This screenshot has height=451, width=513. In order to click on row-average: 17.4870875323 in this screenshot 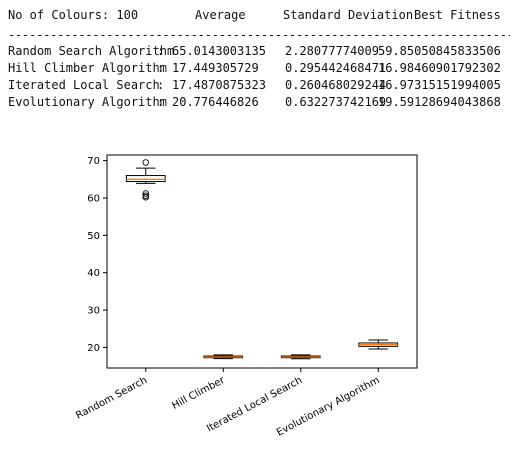, I will do `click(219, 85)`.